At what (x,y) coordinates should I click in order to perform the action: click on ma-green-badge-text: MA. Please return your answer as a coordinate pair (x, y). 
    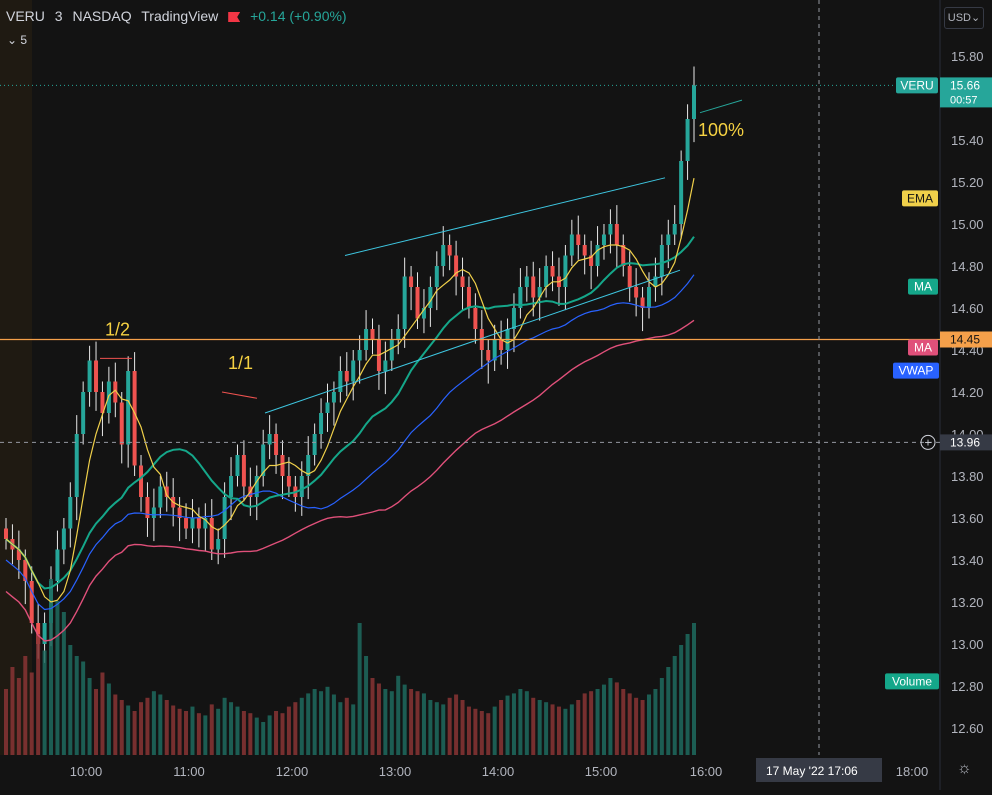
    Looking at the image, I should click on (923, 287).